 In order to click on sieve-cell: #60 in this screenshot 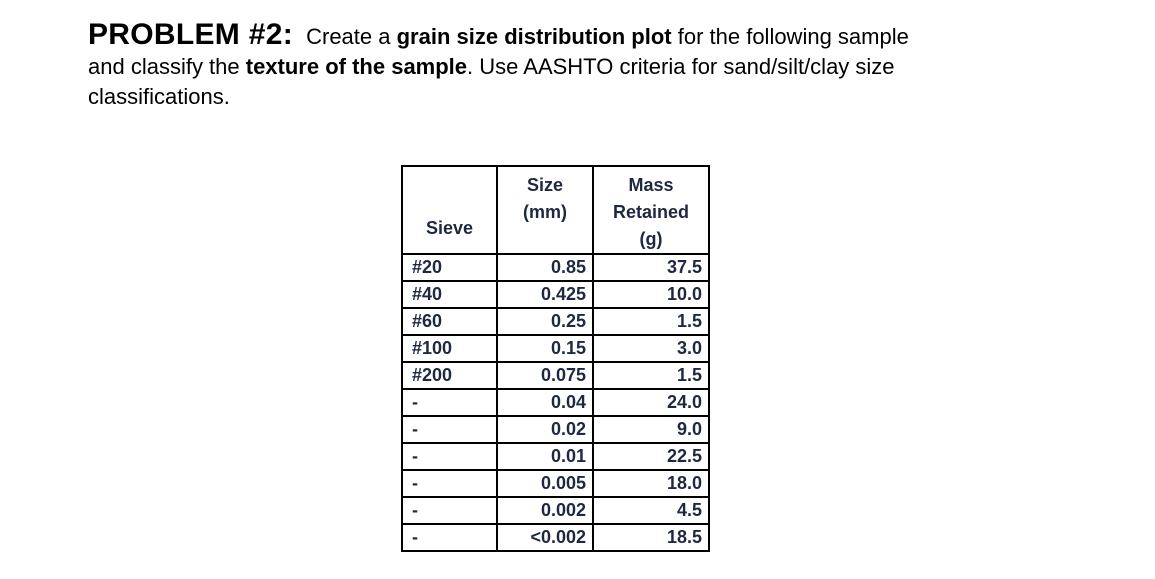, I will do `click(449, 321)`.